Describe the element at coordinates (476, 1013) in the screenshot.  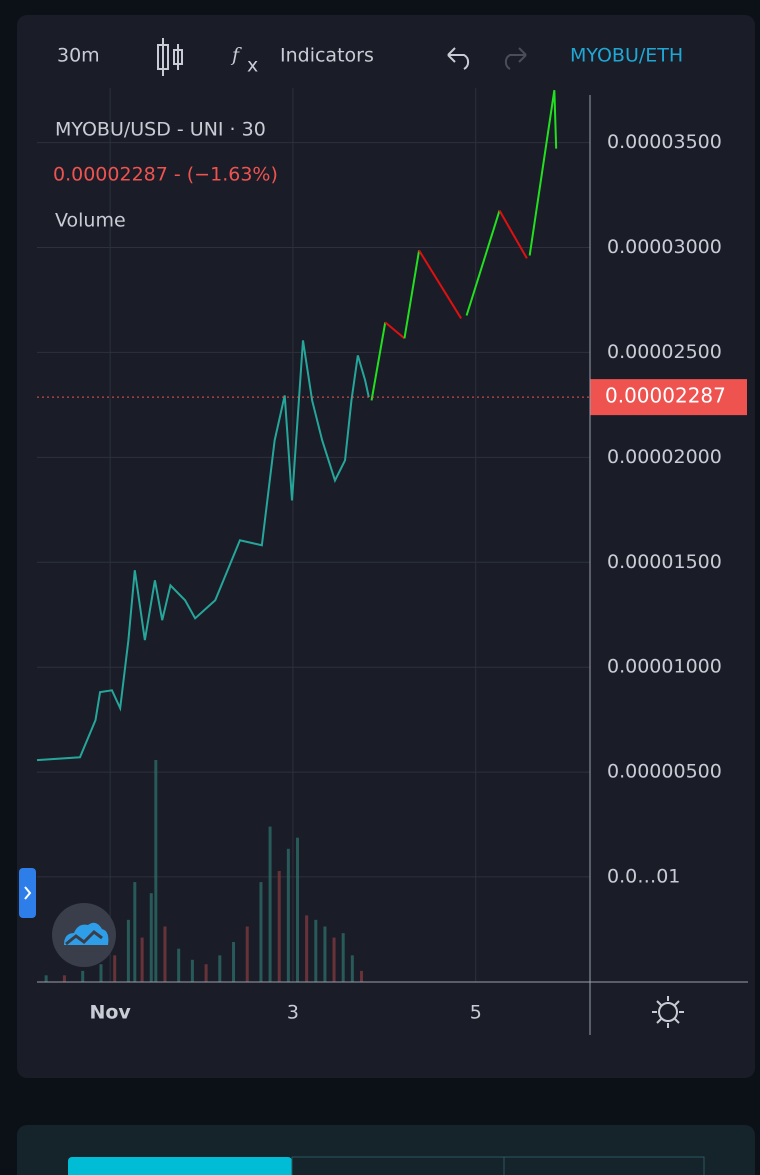
I see `x-tick-label: 5` at that location.